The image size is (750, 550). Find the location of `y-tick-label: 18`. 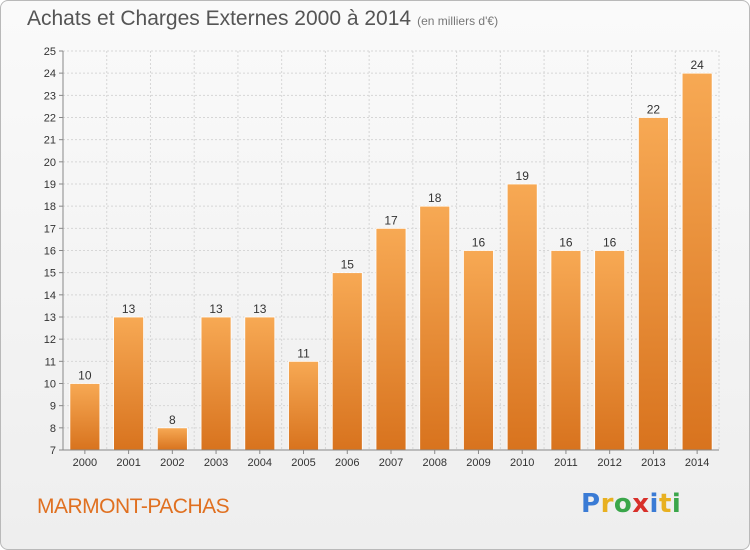

y-tick-label: 18 is located at coordinates (50, 207).